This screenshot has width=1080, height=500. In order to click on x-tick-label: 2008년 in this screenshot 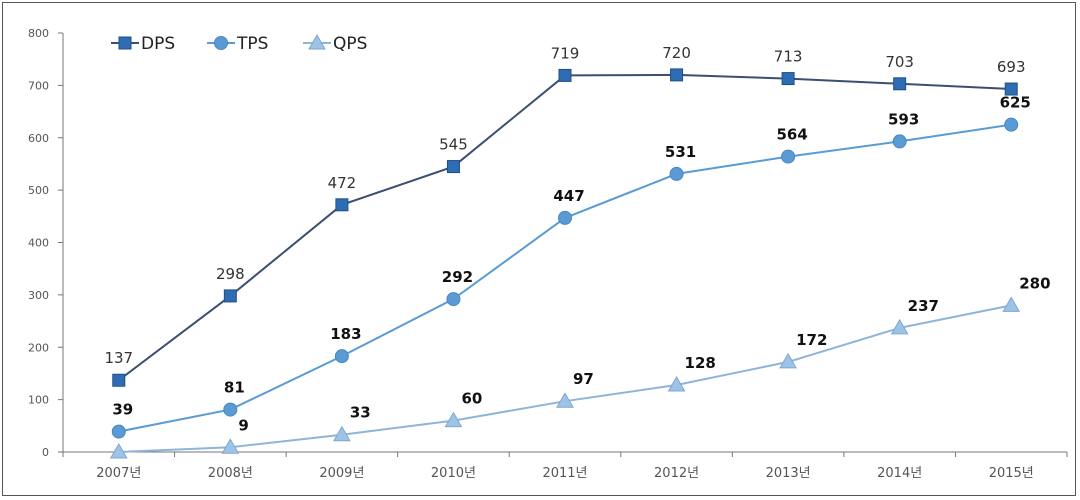, I will do `click(230, 473)`.